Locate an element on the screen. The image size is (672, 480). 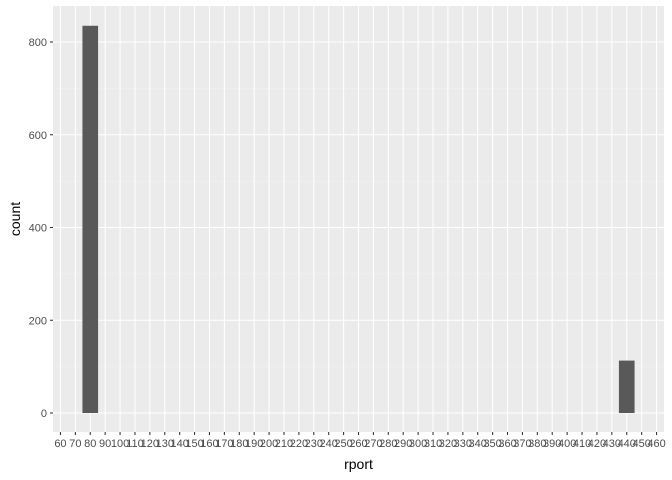
x-tick-label: 190 is located at coordinates (254, 444).